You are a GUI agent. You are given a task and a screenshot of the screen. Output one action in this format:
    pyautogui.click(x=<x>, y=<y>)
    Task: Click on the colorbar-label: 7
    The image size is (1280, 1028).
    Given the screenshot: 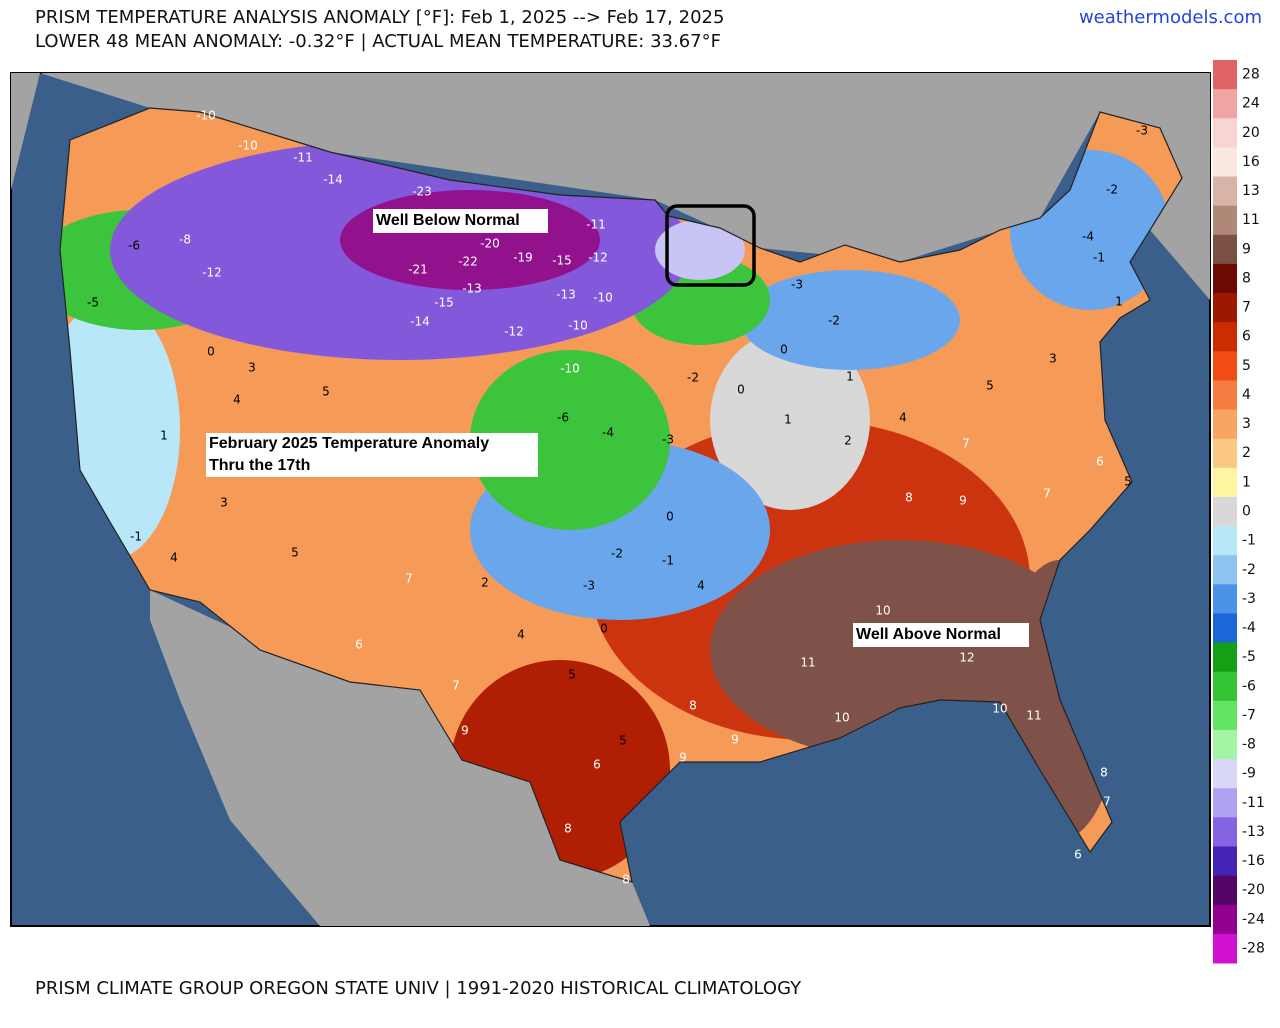 What is the action you would take?
    pyautogui.click(x=1246, y=308)
    